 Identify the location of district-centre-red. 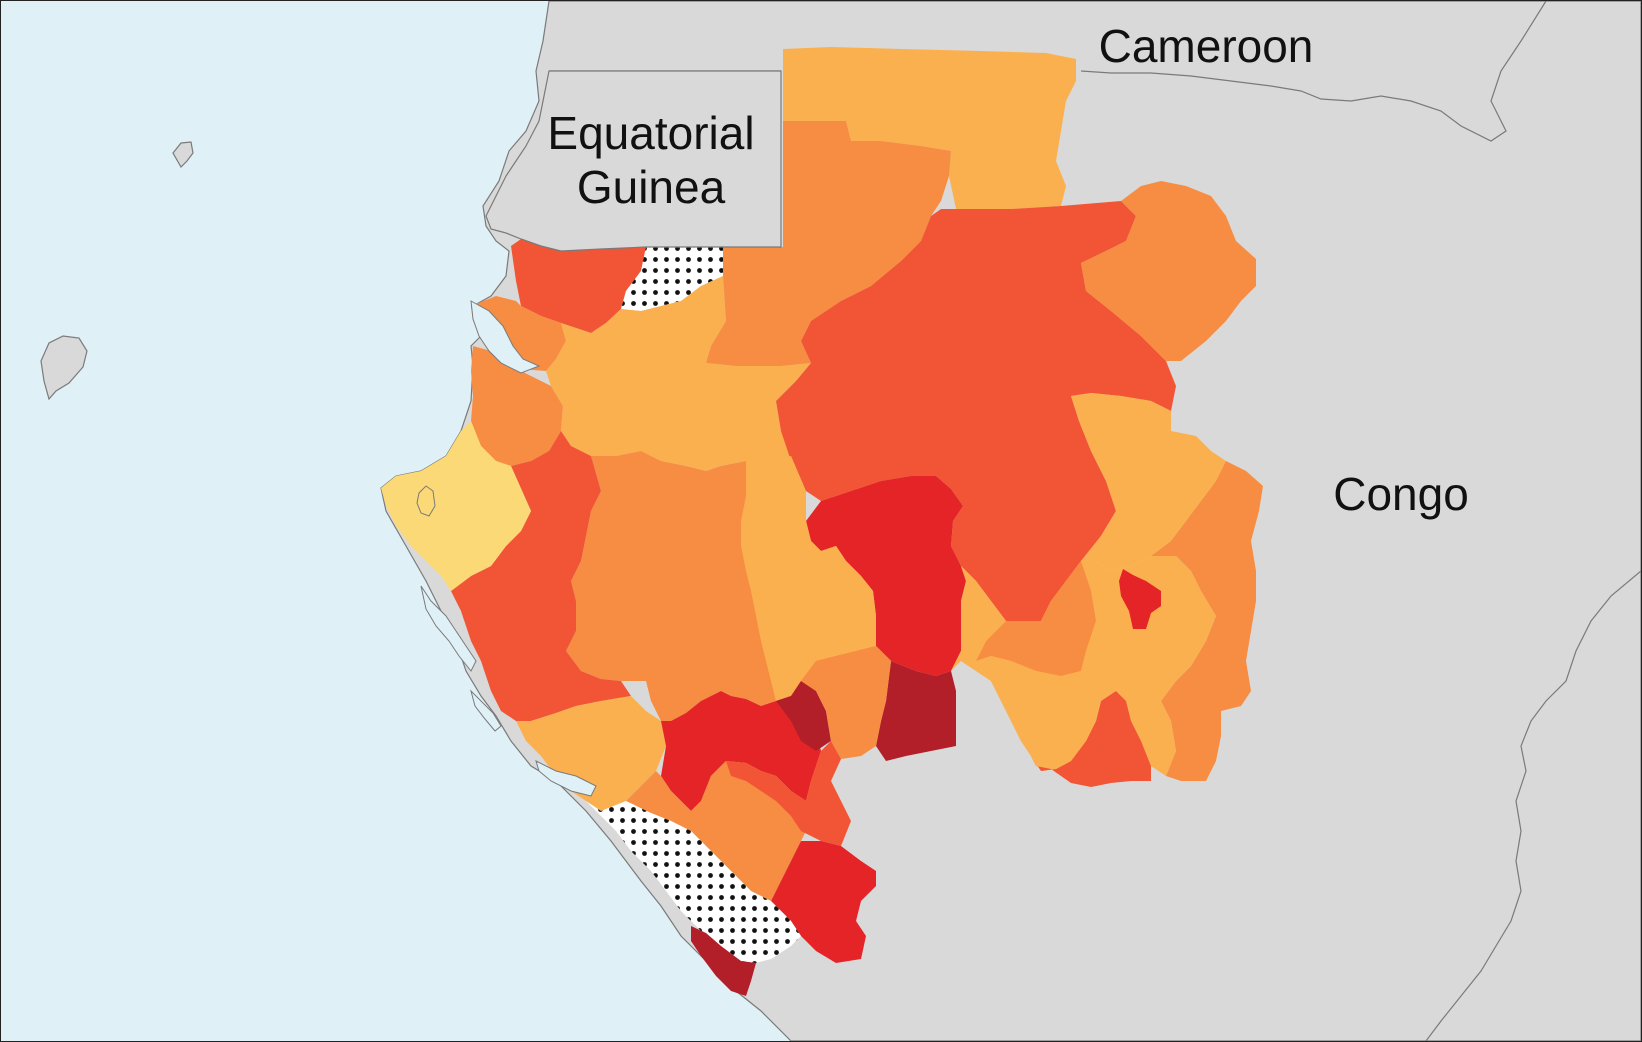
(886, 576).